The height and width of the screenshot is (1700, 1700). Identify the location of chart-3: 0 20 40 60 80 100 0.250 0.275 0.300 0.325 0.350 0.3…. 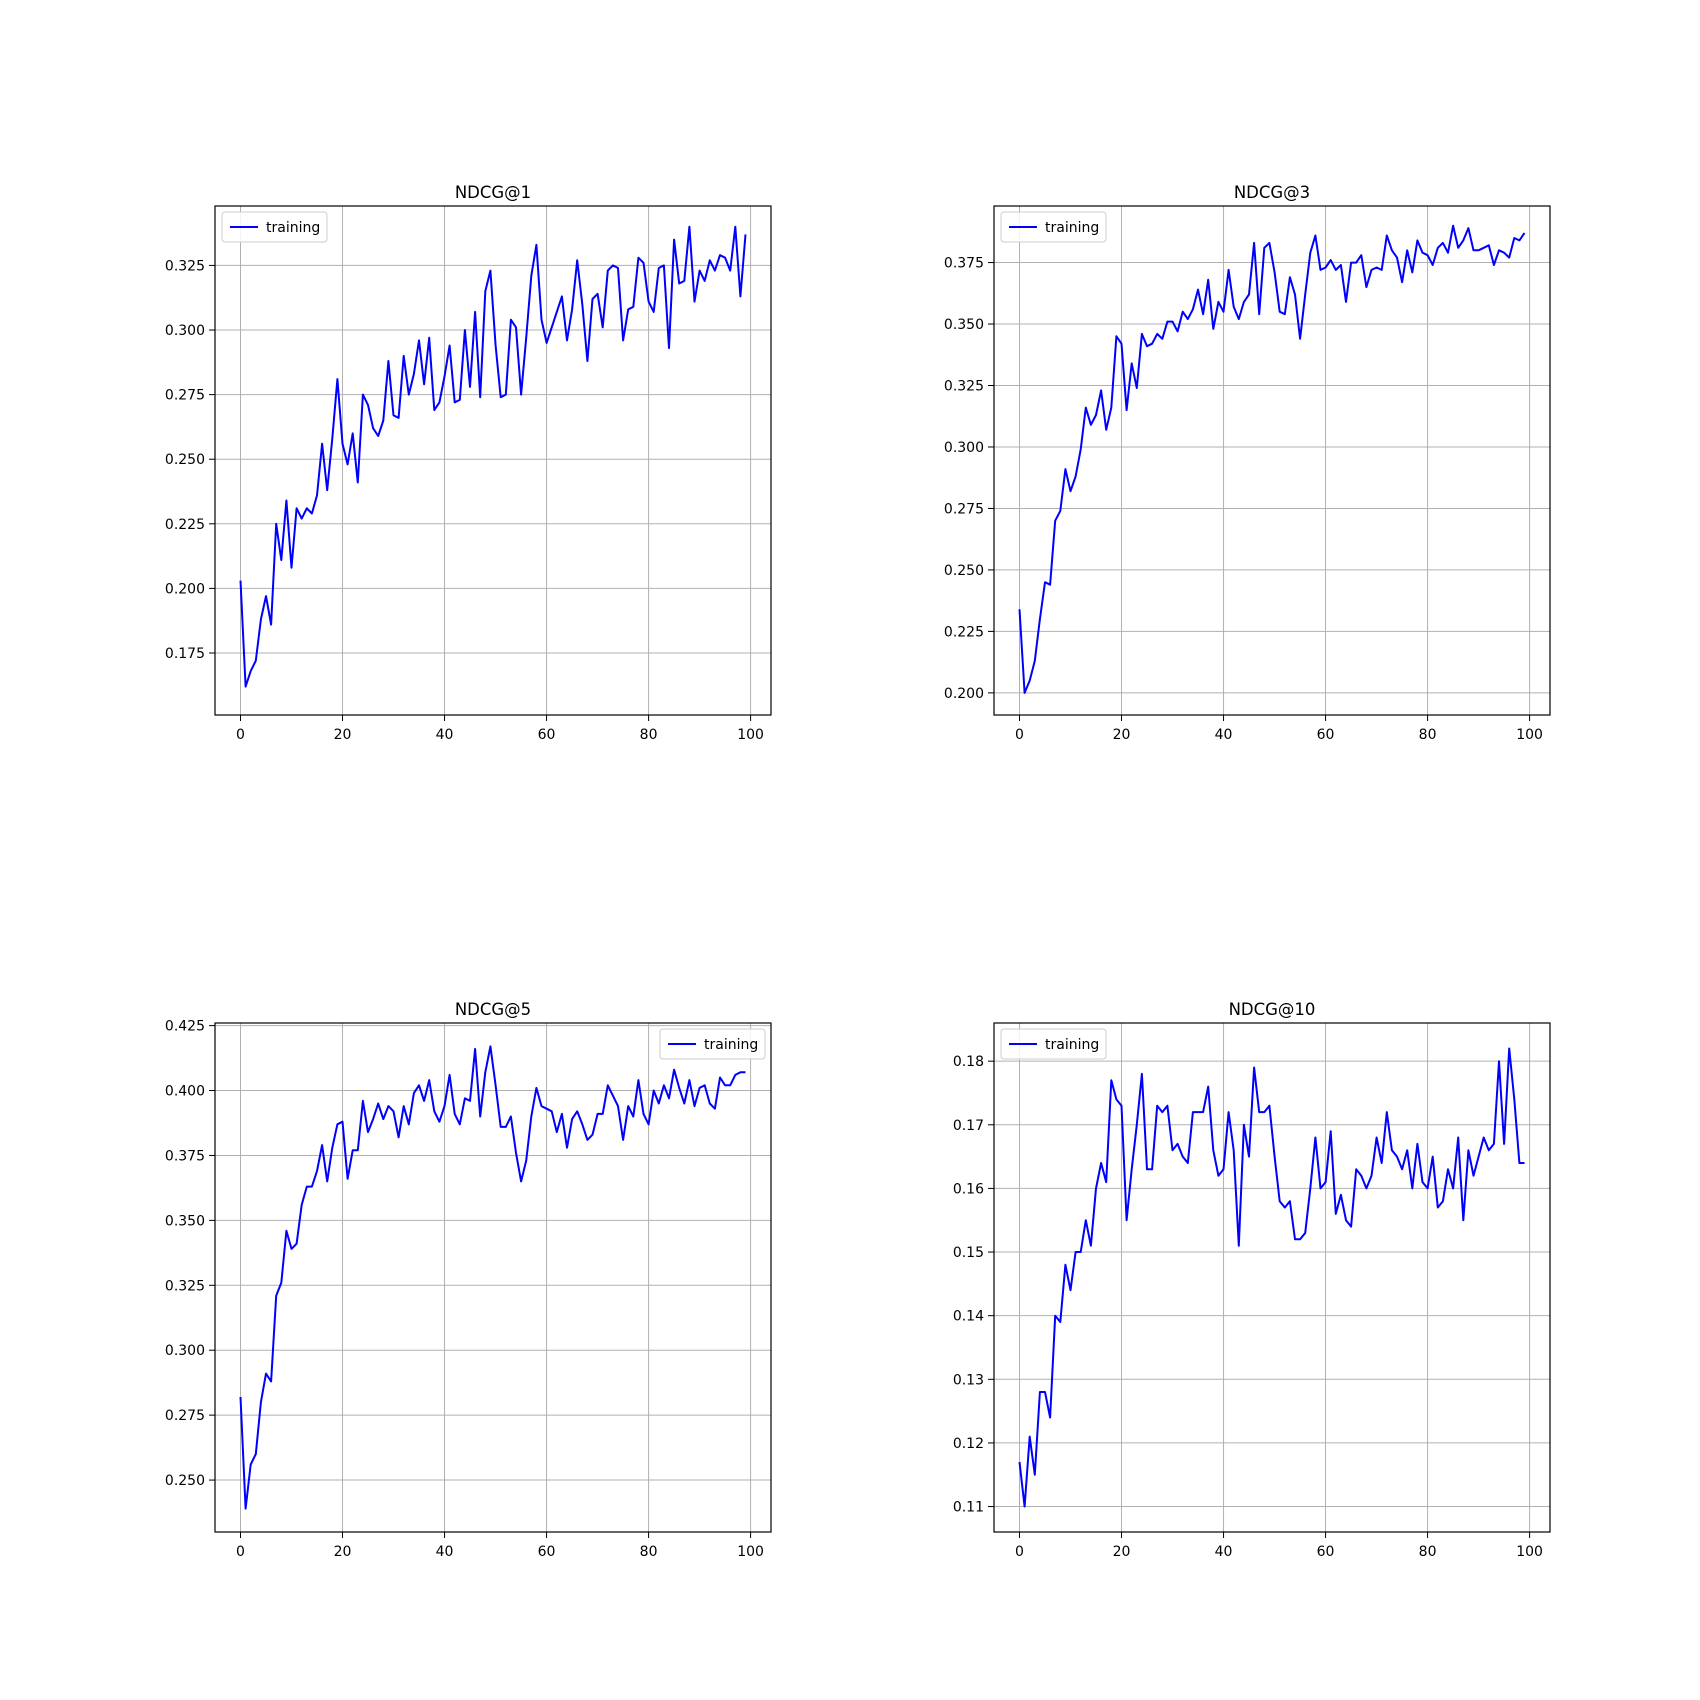
(468, 1280).